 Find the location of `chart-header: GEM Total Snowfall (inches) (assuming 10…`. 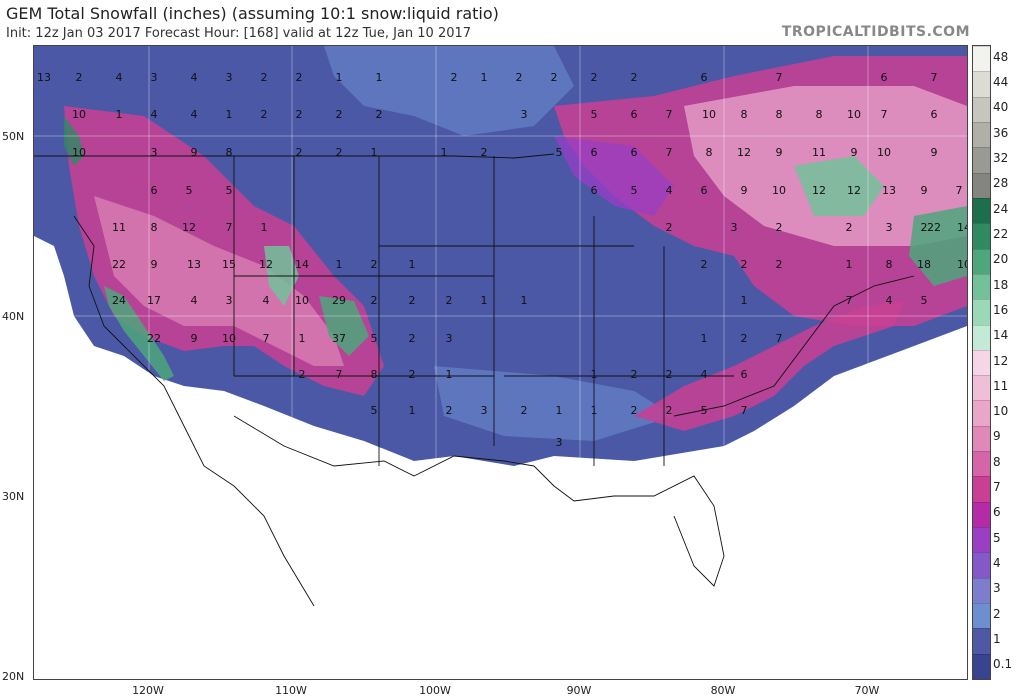

chart-header: GEM Total Snowfall (inches) (assuming 10… is located at coordinates (512, 23).